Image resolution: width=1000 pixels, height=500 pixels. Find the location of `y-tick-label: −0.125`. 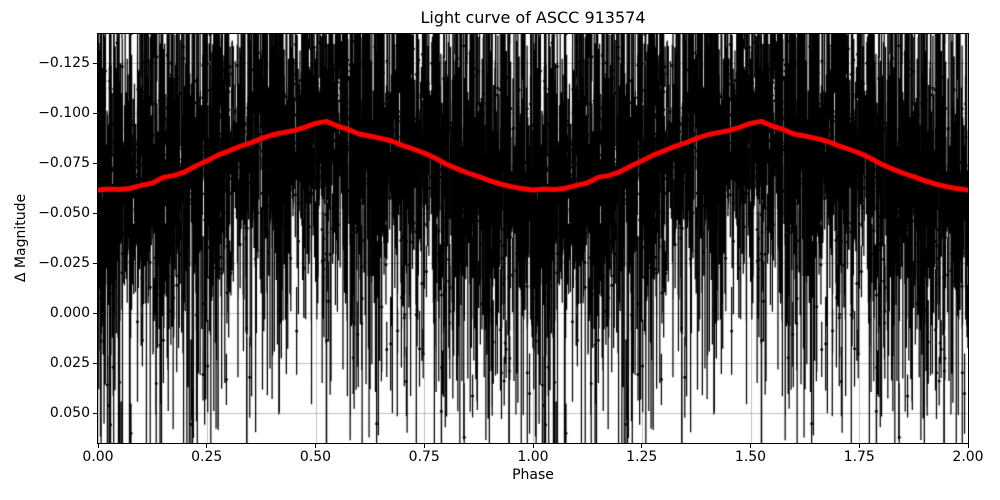

y-tick-label: −0.125 is located at coordinates (64, 63).